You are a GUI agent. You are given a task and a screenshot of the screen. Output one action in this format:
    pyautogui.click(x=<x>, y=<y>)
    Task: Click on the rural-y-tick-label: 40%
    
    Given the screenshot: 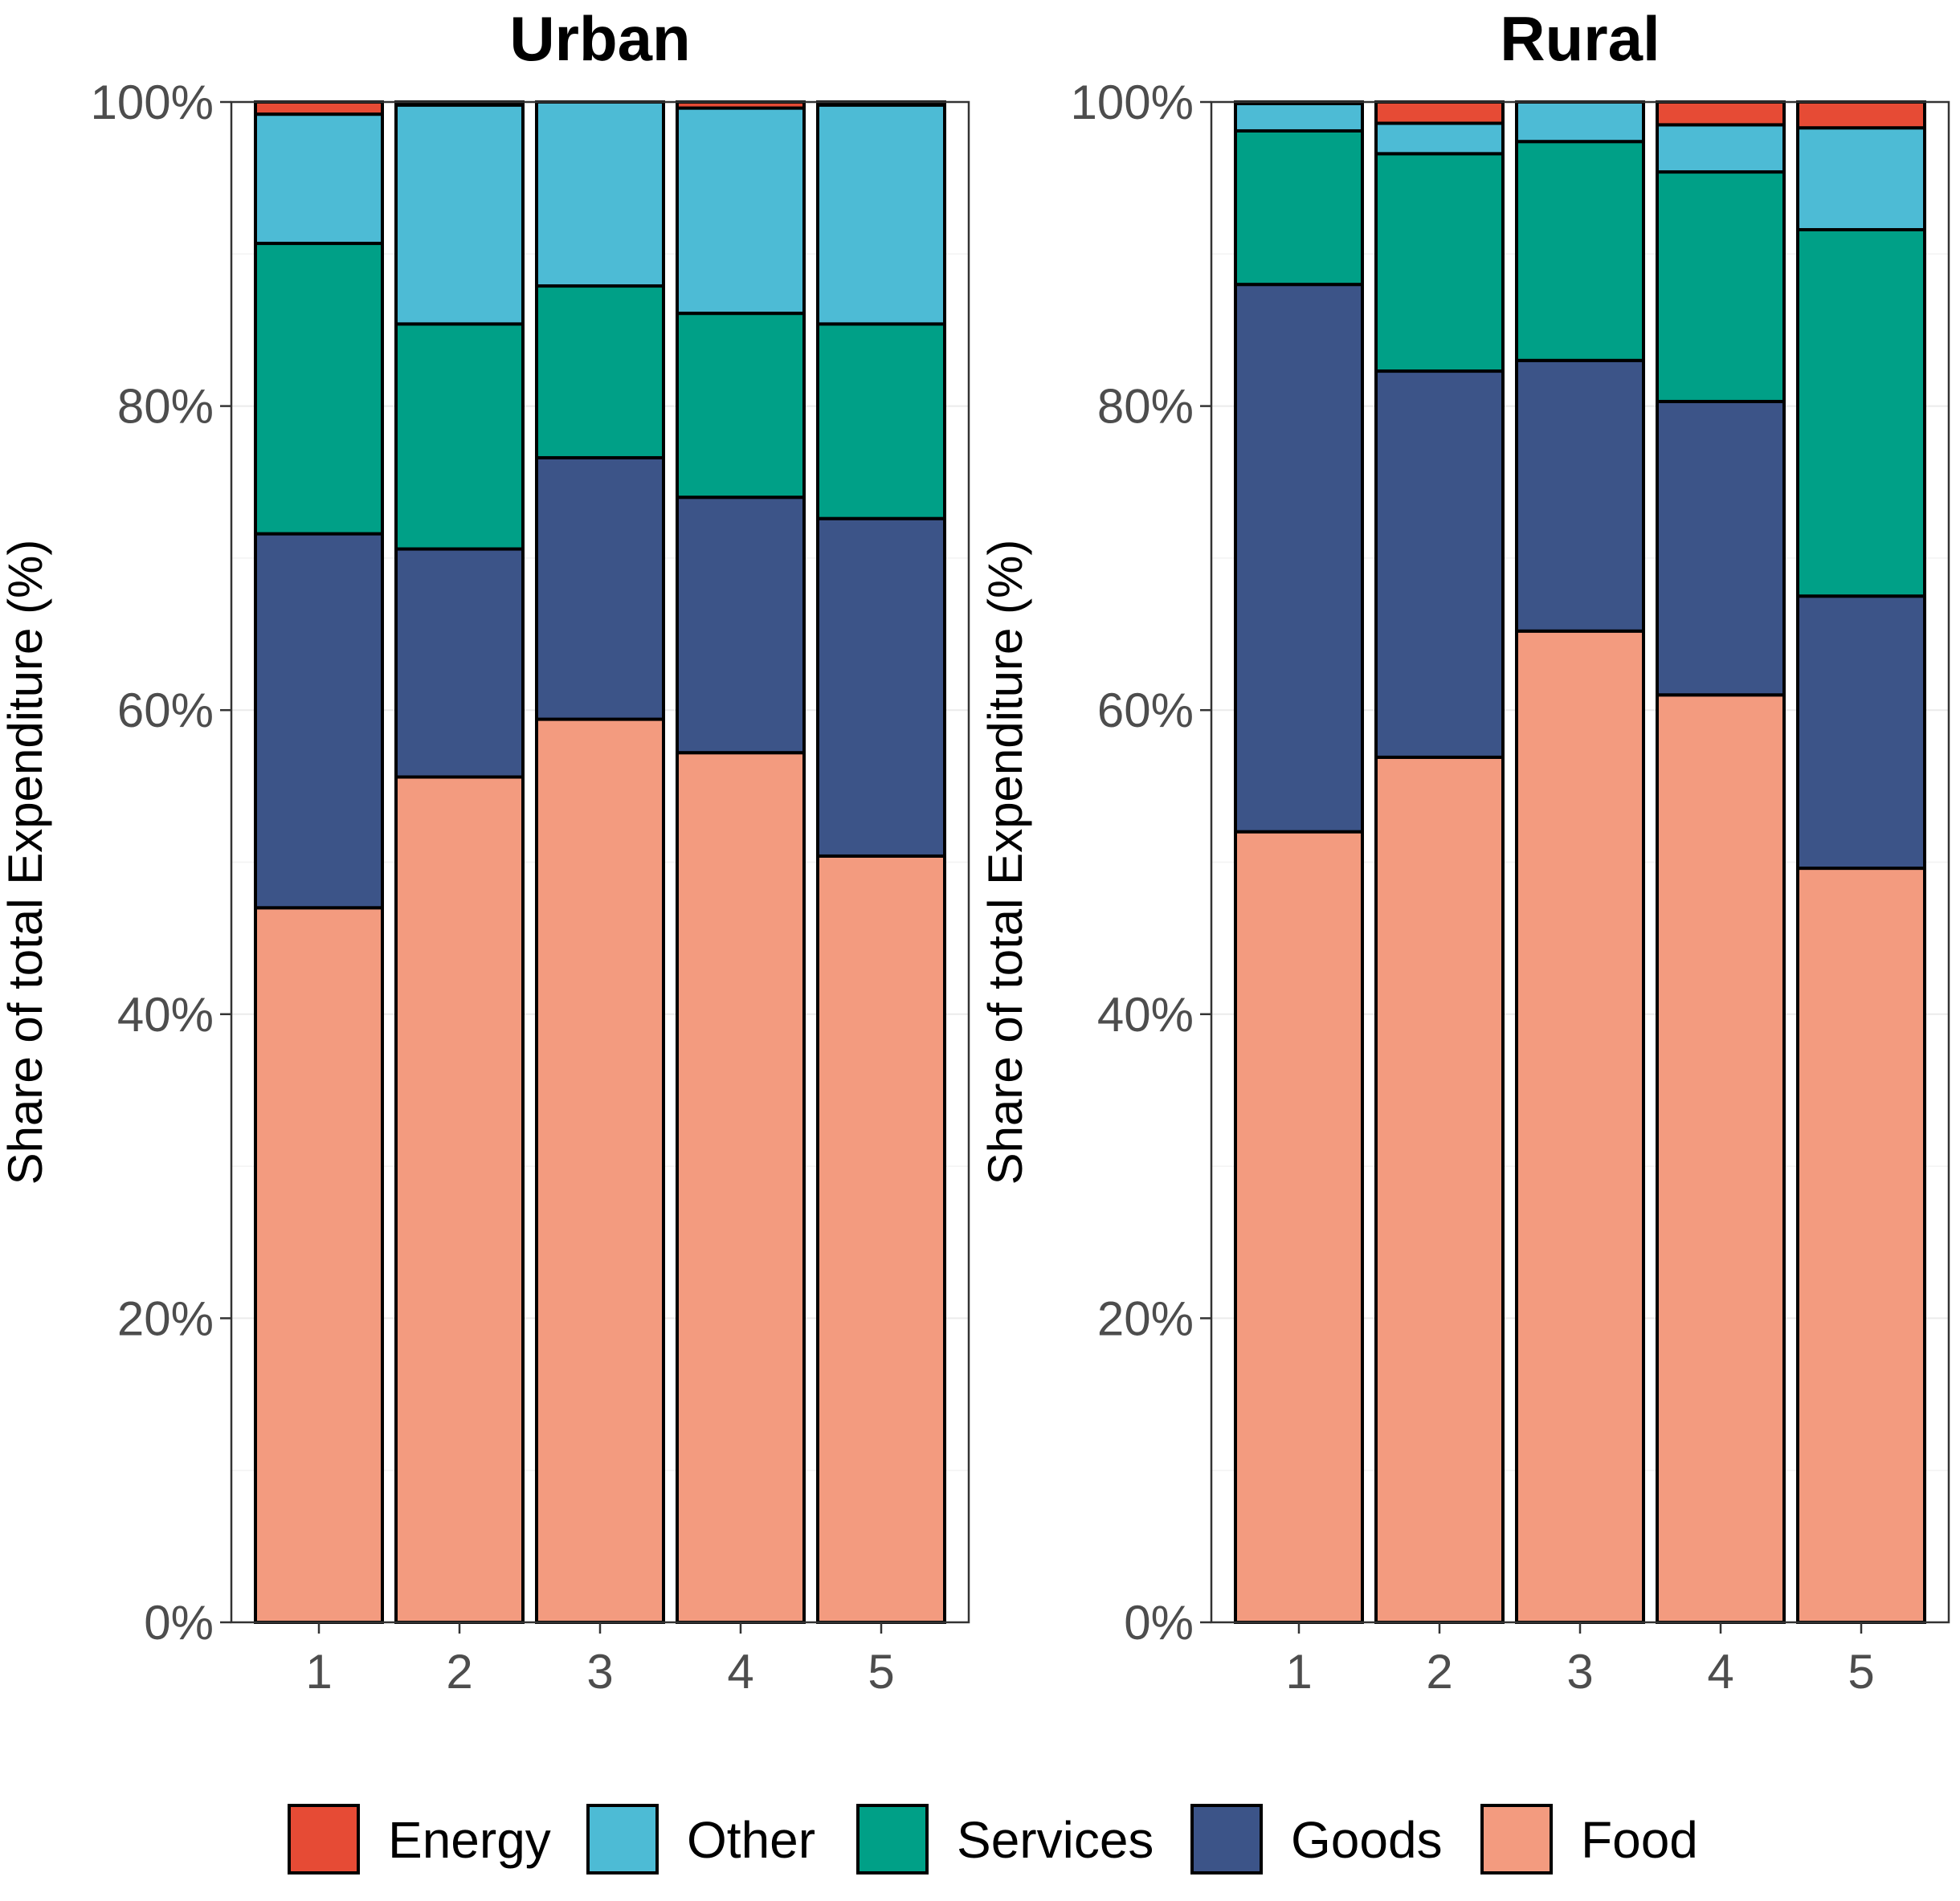 What is the action you would take?
    pyautogui.click(x=1145, y=1015)
    